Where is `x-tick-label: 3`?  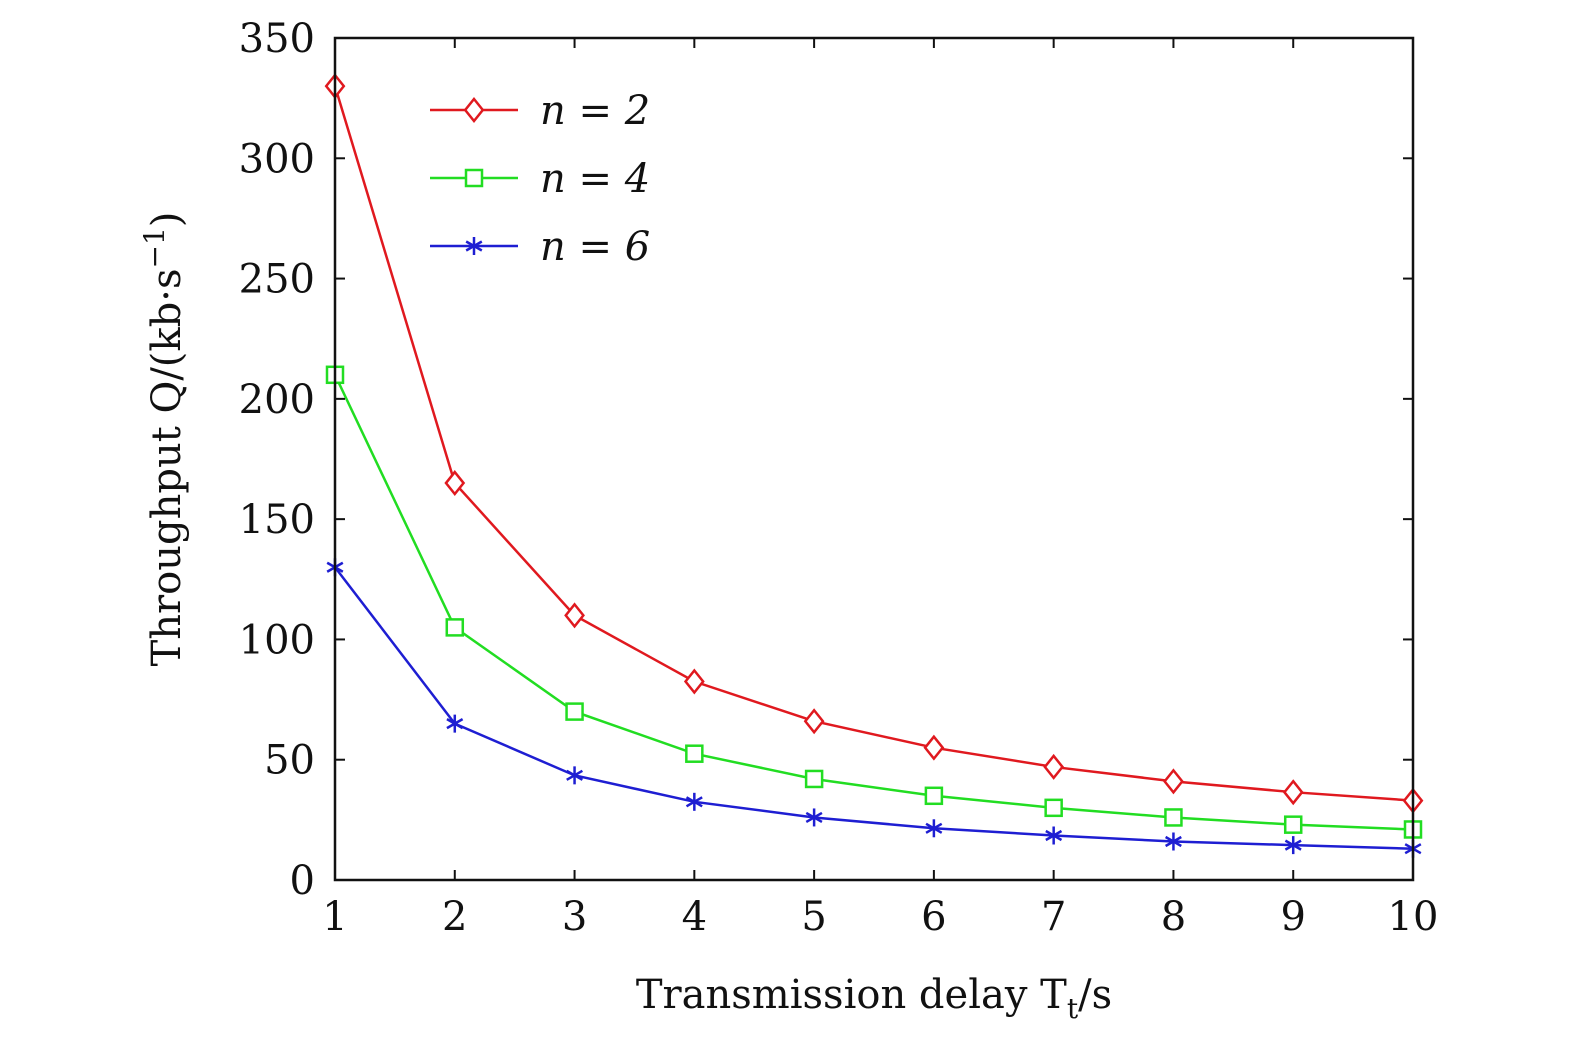
x-tick-label: 3 is located at coordinates (574, 917).